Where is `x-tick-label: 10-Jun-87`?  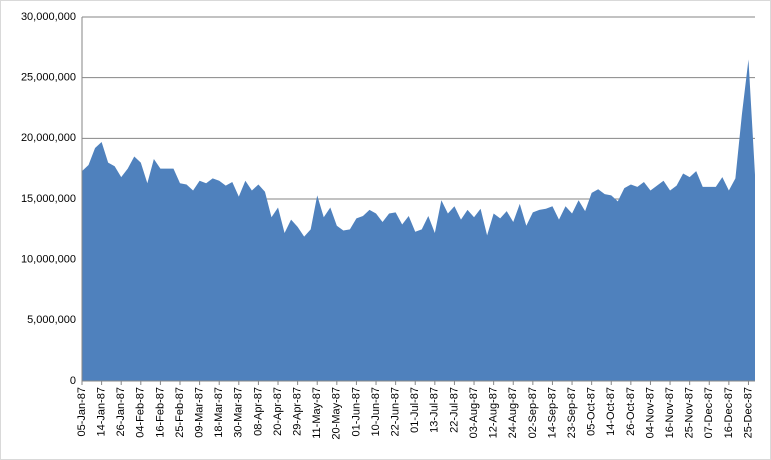 x-tick-label: 10-Jun-87 is located at coordinates (376, 412).